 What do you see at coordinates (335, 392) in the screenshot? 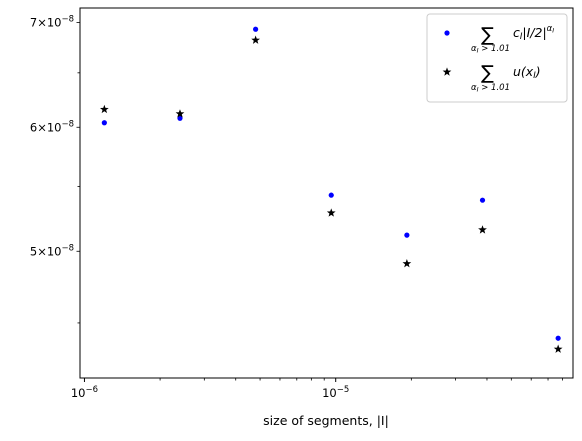
I see `x-tick-label: 10⁻⁵` at bounding box center [335, 392].